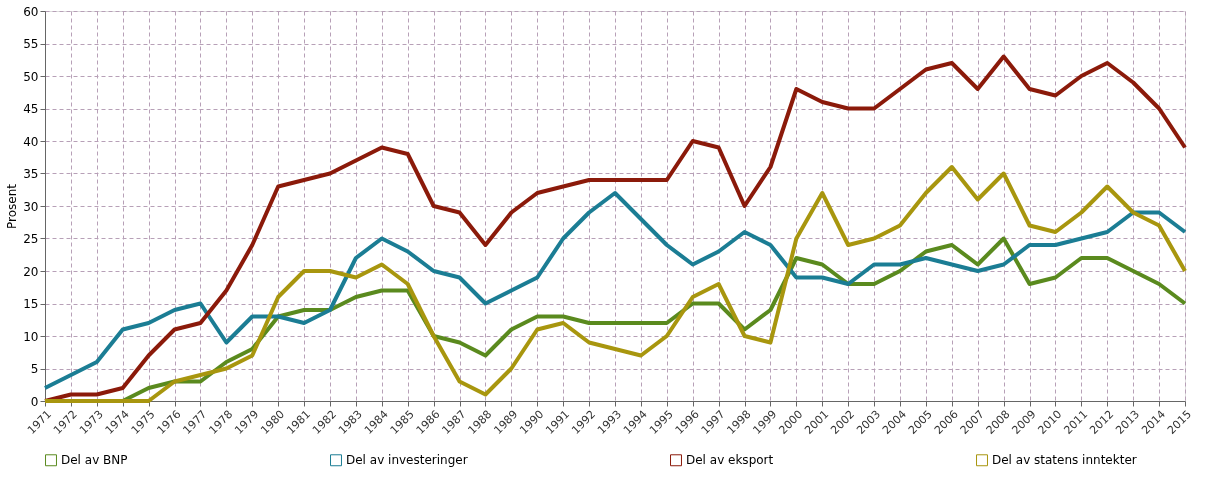 The image size is (1231, 497). What do you see at coordinates (31, 336) in the screenshot?
I see `y-tick-label: 10` at bounding box center [31, 336].